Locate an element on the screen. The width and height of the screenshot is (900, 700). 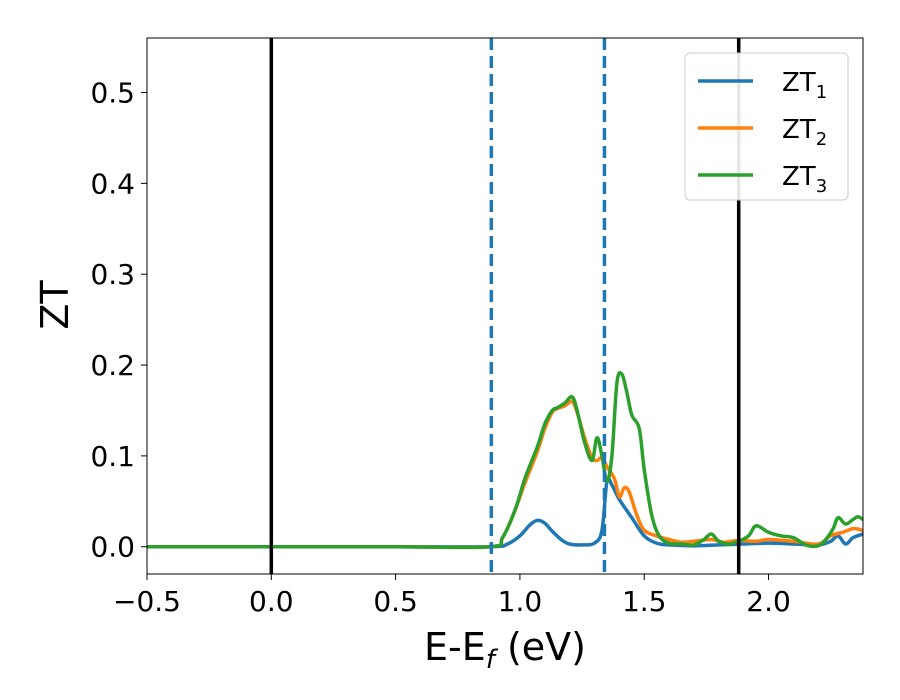
x-tick-label: 0.0 is located at coordinates (271, 601).